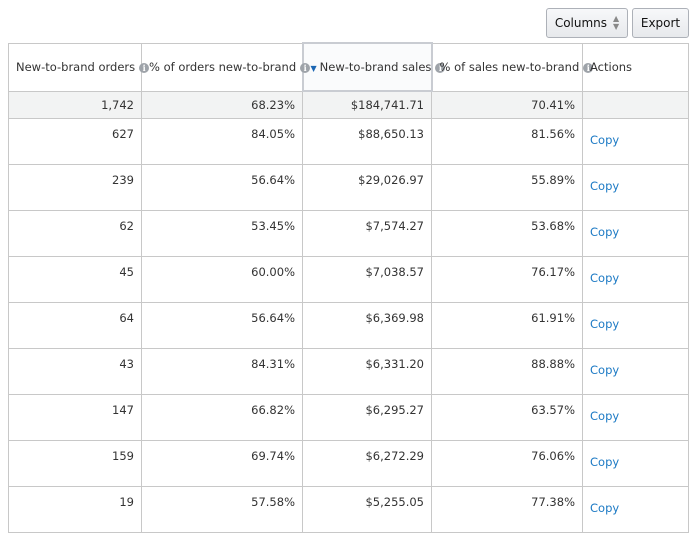 The width and height of the screenshot is (695, 536). Describe the element at coordinates (75, 371) in the screenshot. I see `cell-ntb-orders: 43` at that location.